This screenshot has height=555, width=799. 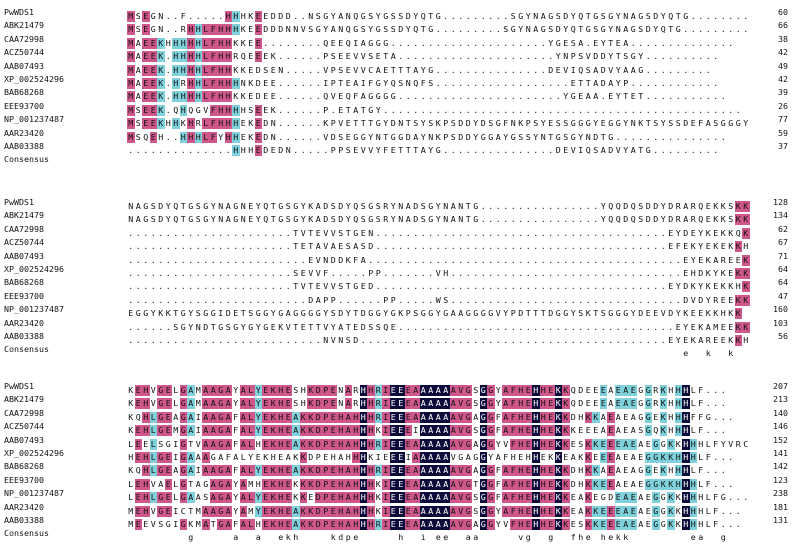 I want to click on residue: M, so click(x=198, y=510).